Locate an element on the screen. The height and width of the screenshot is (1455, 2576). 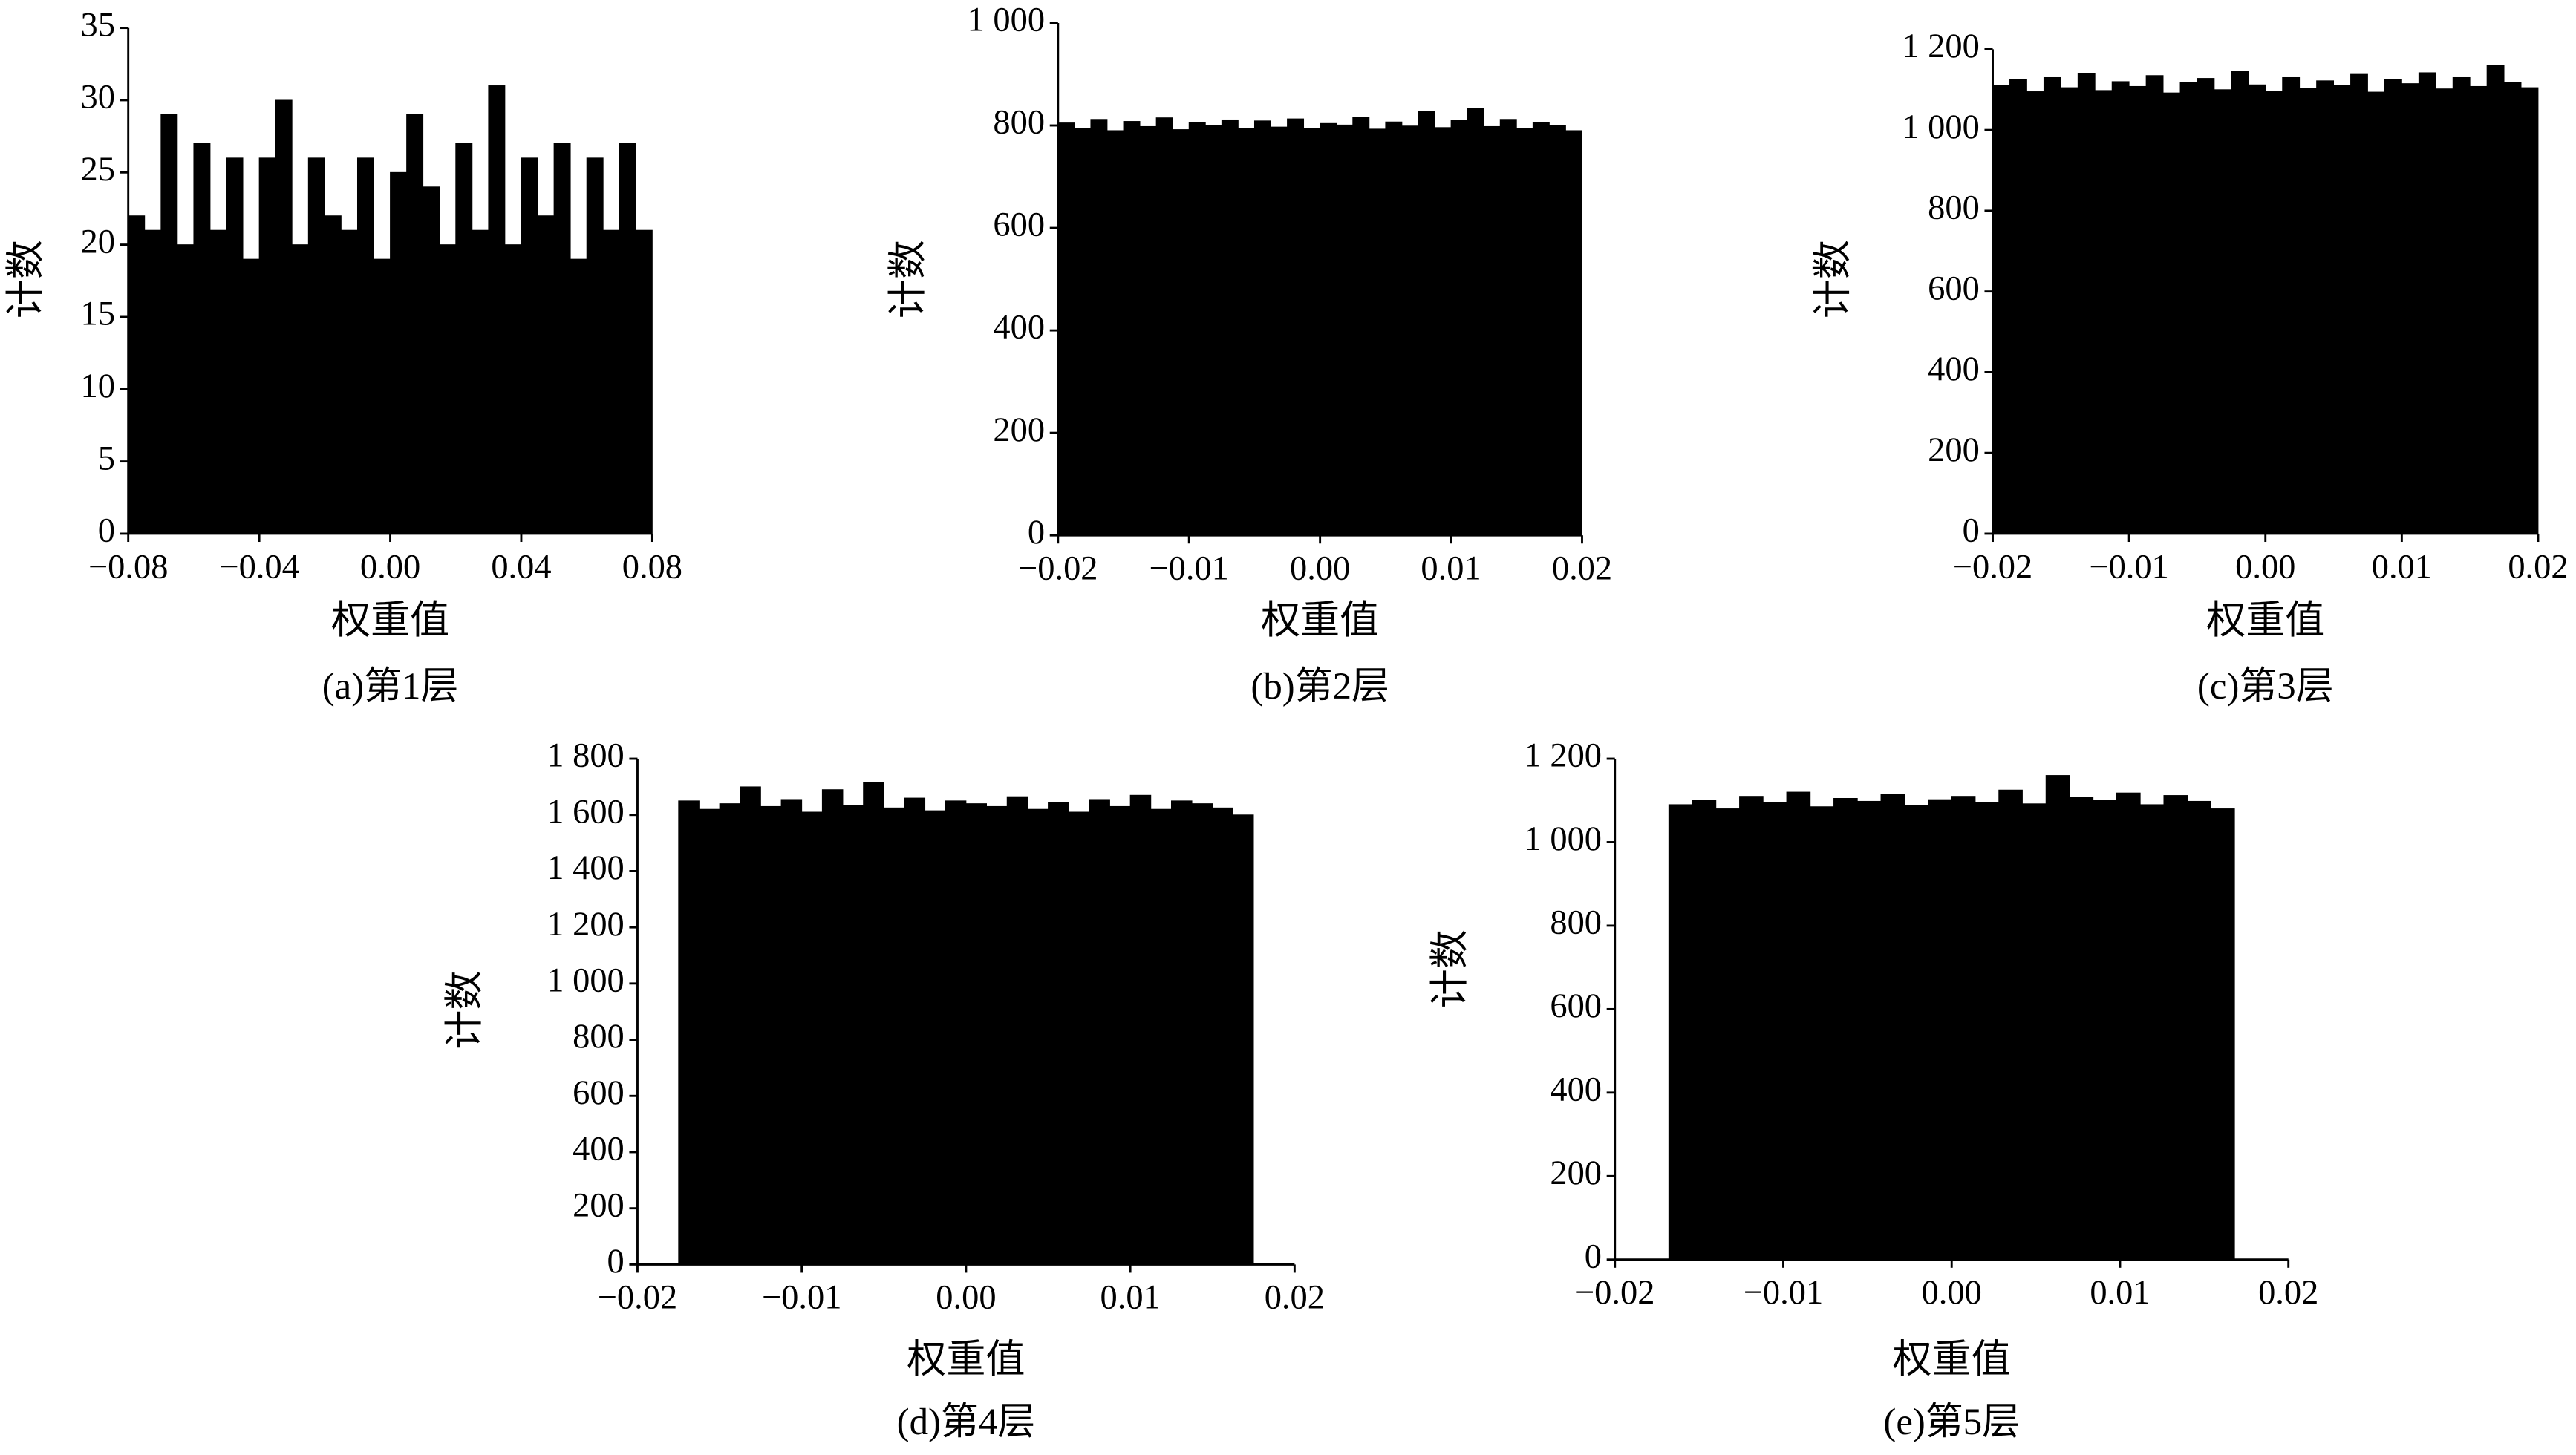
caption: (d)第4层 is located at coordinates (966, 1422).